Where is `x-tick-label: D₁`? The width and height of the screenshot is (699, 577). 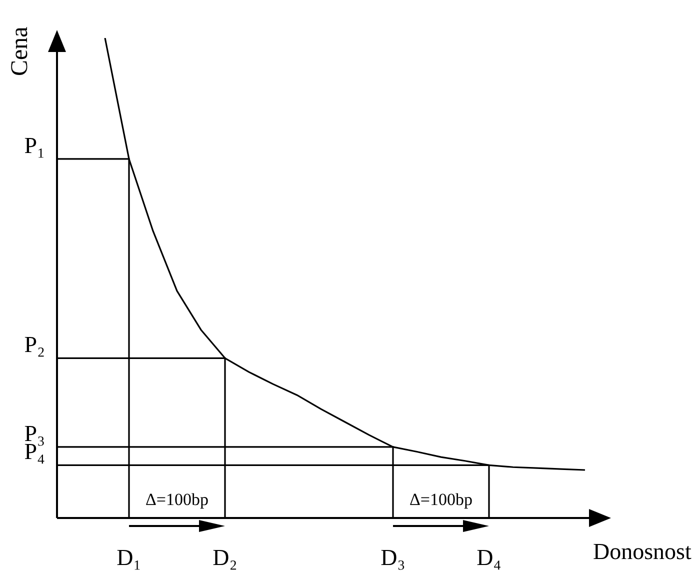
x-tick-label: D₁ is located at coordinates (129, 557).